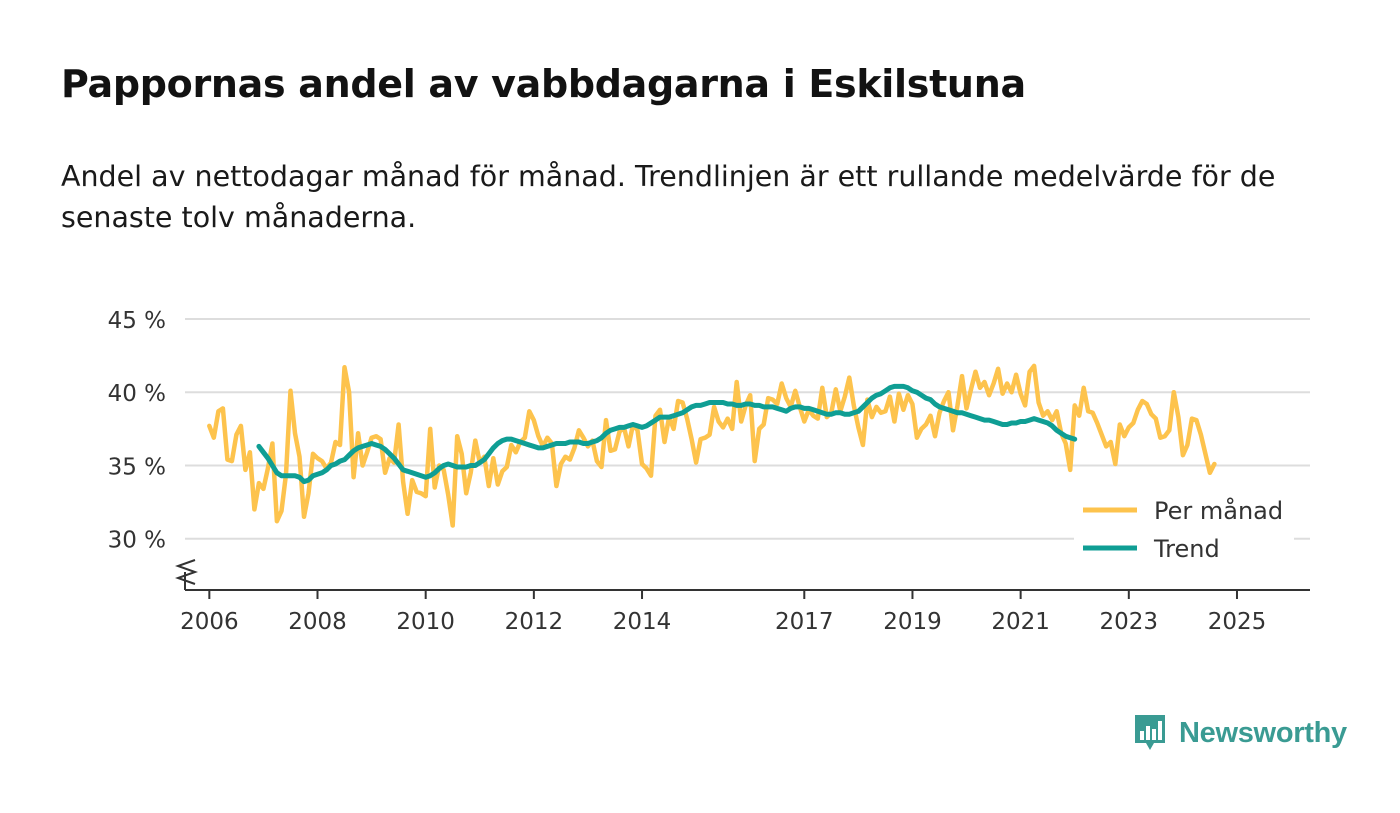  What do you see at coordinates (1218, 510) in the screenshot?
I see `legend-label-per-manad: Per månad` at bounding box center [1218, 510].